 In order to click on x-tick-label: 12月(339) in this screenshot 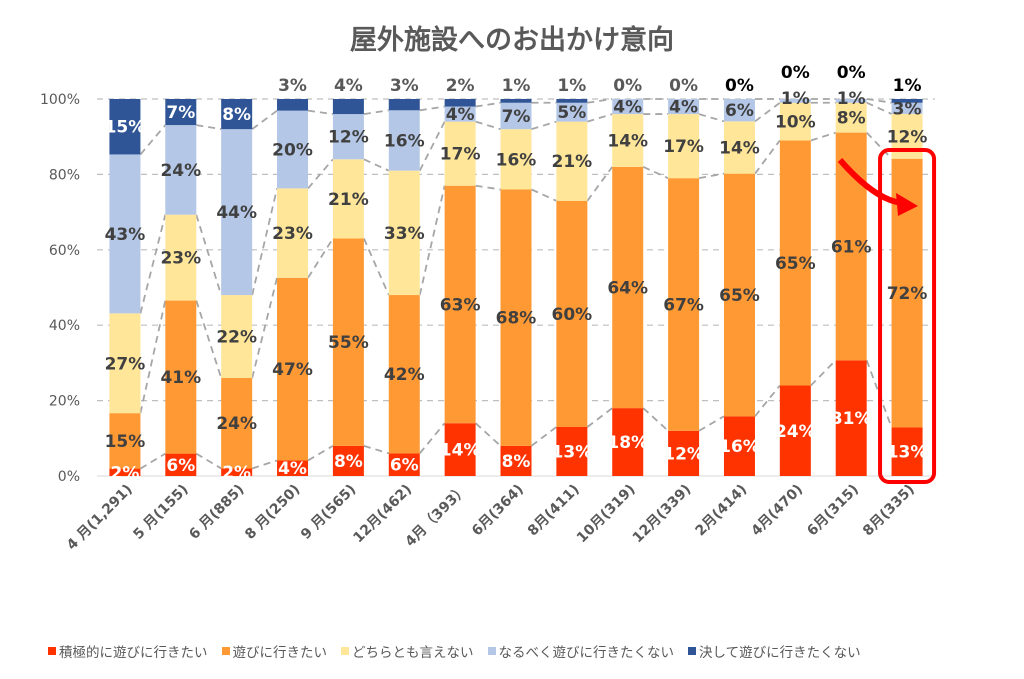, I will do `click(662, 514)`.